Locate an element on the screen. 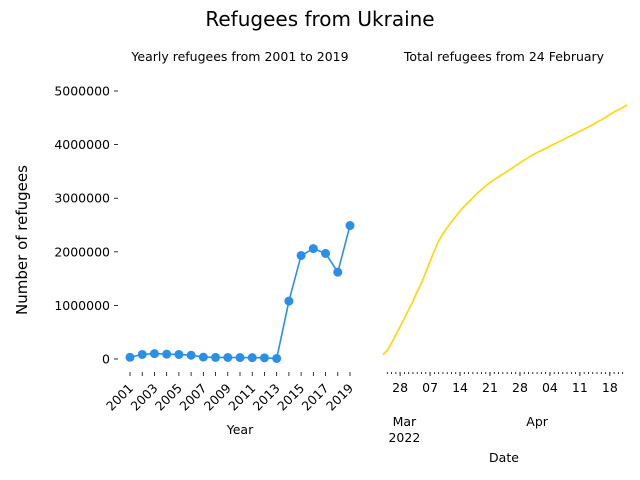 This screenshot has width=640, height=480. left-plot-area is located at coordinates (240, 292).